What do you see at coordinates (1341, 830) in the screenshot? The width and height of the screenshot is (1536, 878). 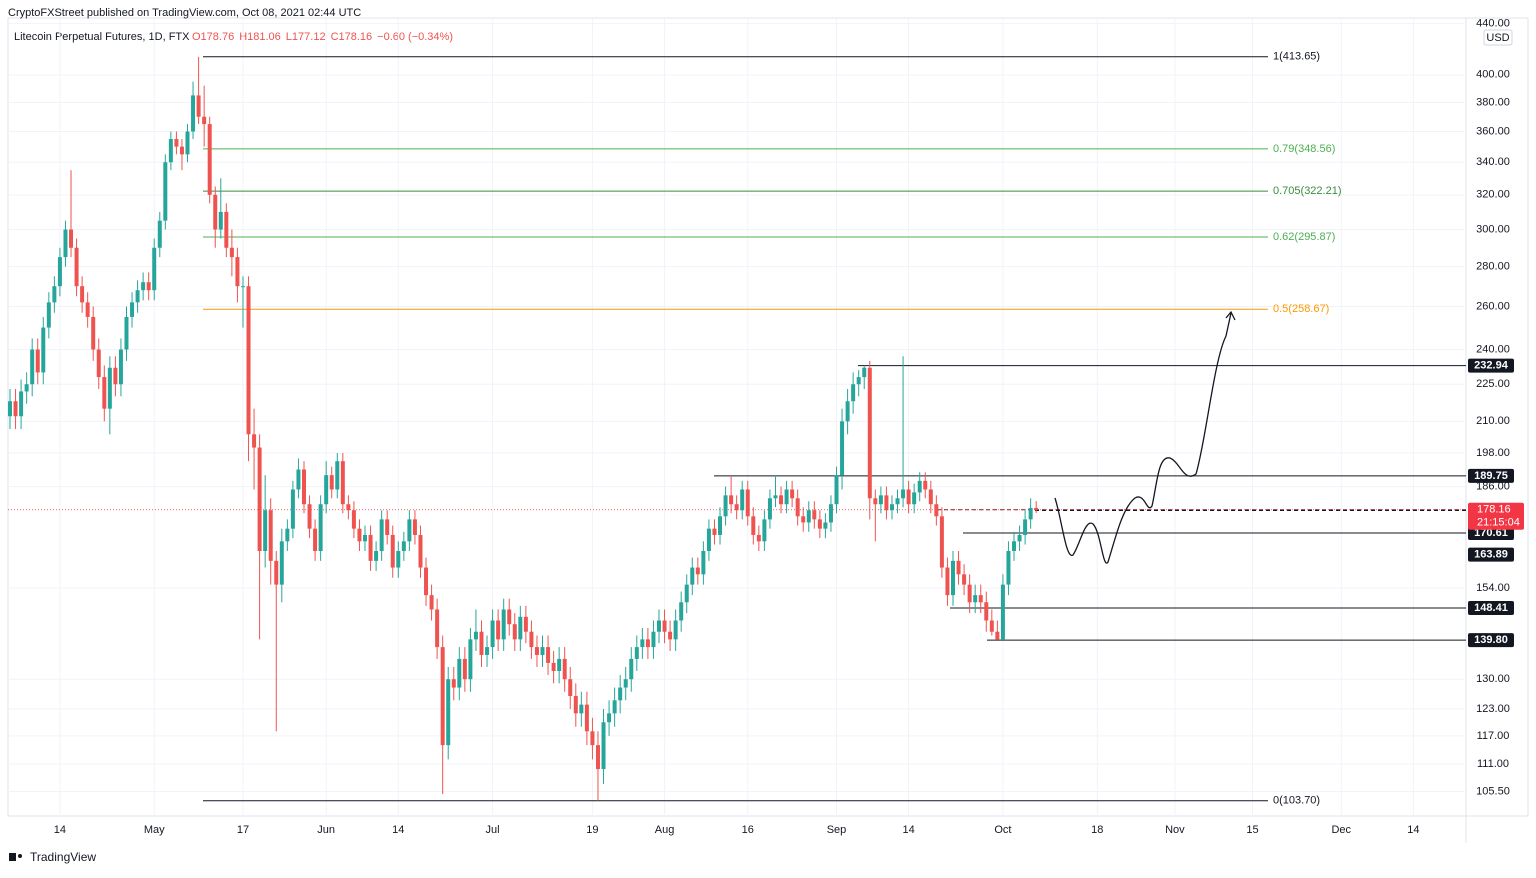 I see `x-tick-label: Dec` at bounding box center [1341, 830].